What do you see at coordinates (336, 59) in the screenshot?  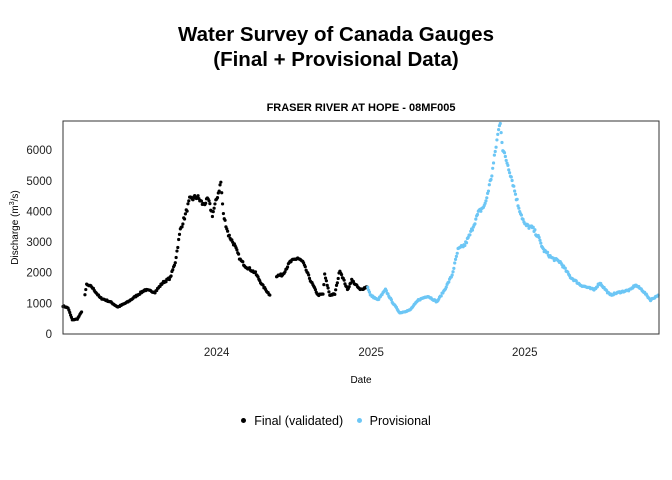 I see `chart-title-line2: (Final + Provisional Data)` at bounding box center [336, 59].